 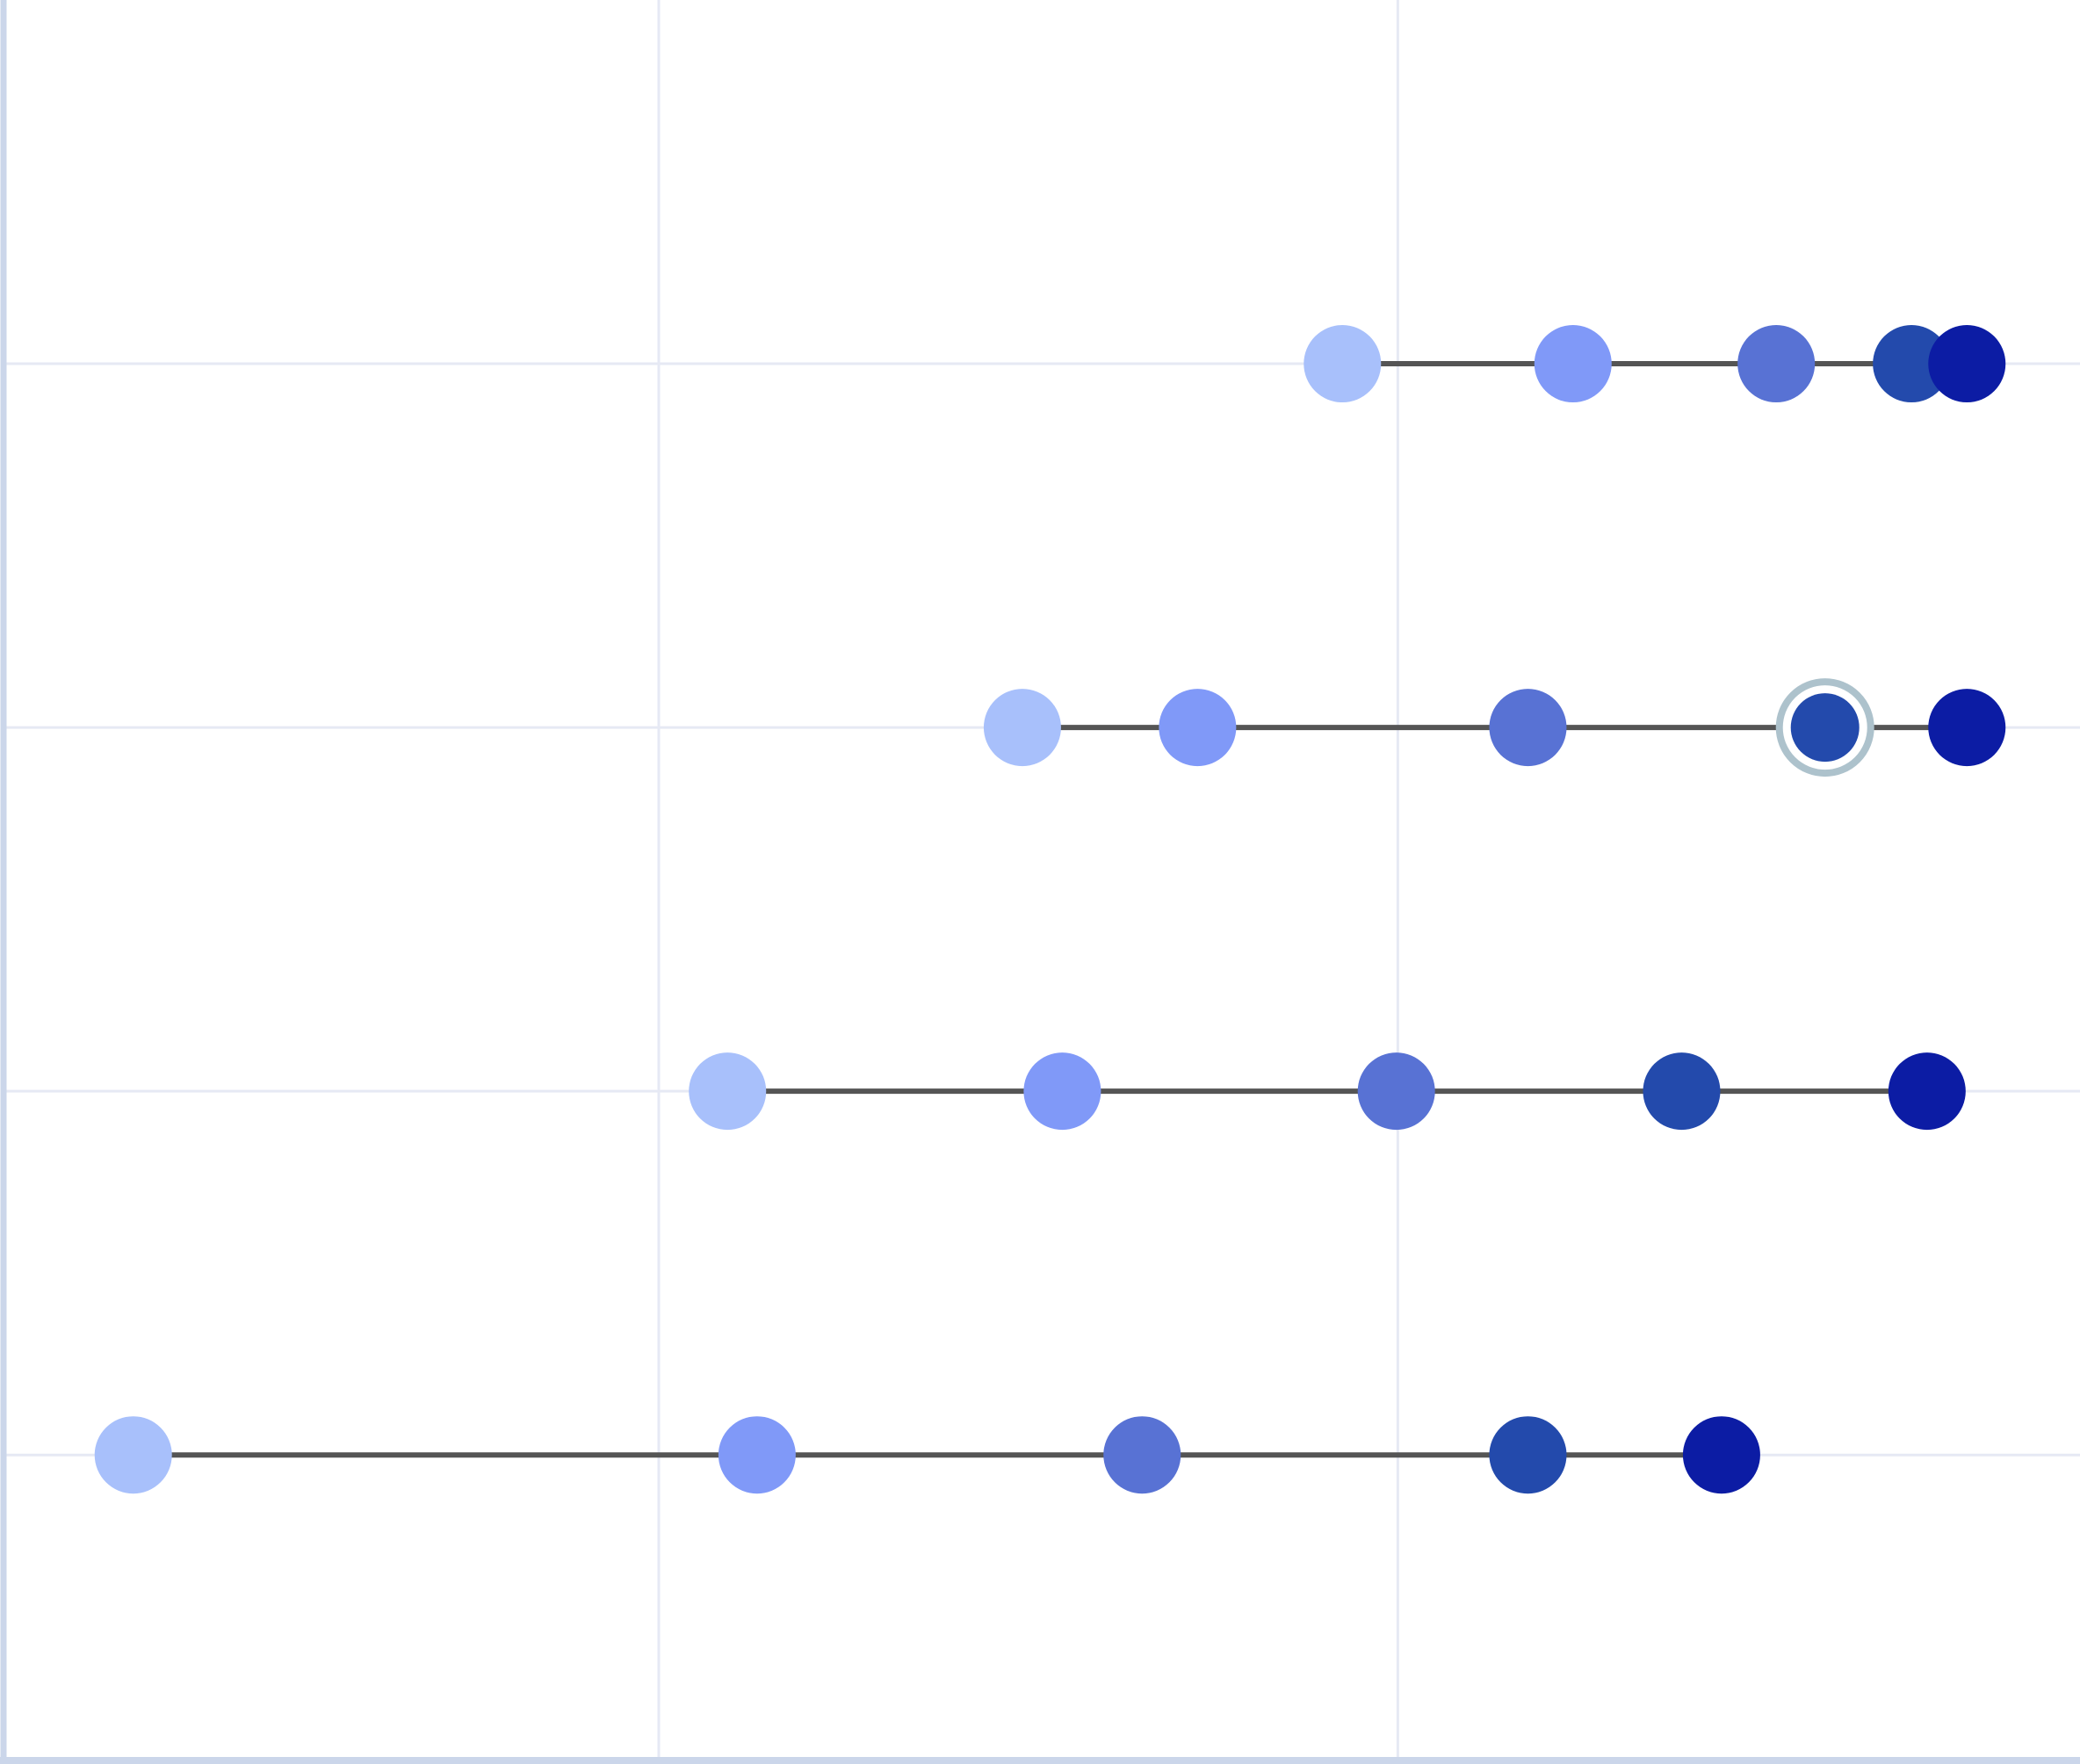 What do you see at coordinates (1825, 728) in the screenshot?
I see `data-point-highlighted` at bounding box center [1825, 728].